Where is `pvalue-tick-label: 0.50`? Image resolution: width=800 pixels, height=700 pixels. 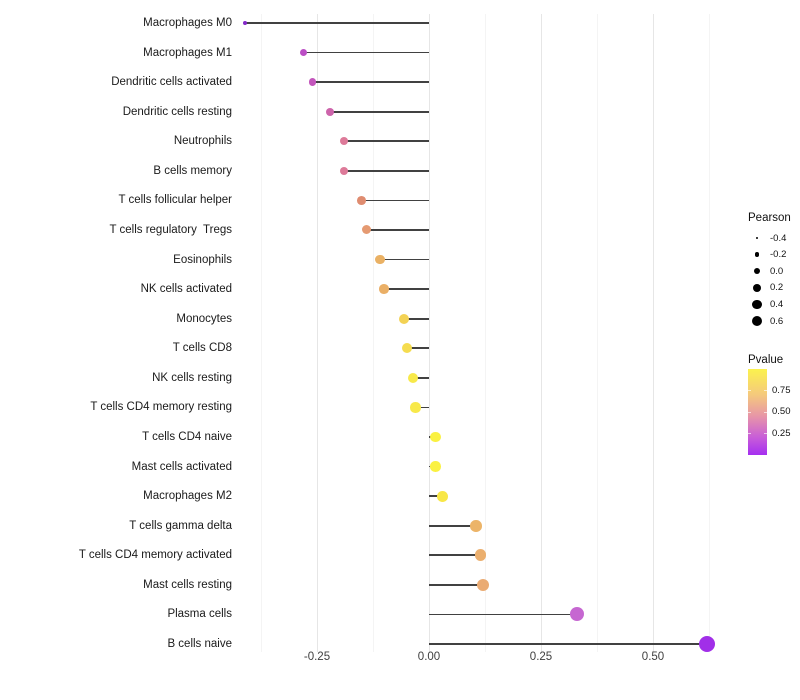
pvalue-tick-label: 0.50 is located at coordinates (781, 411).